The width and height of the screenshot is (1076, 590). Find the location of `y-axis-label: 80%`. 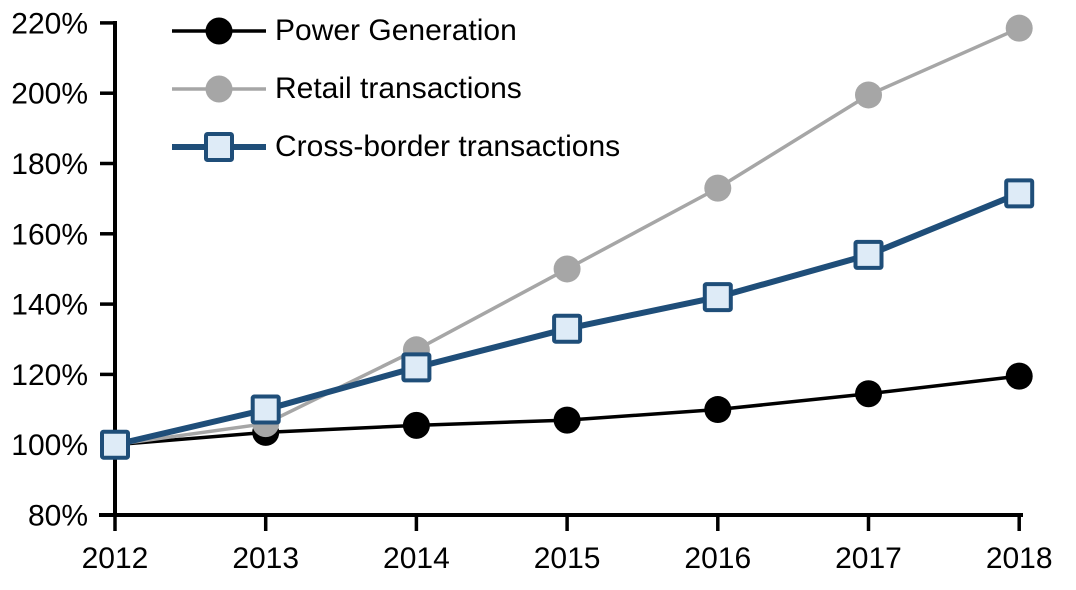

y-axis-label: 80% is located at coordinates (58, 516).